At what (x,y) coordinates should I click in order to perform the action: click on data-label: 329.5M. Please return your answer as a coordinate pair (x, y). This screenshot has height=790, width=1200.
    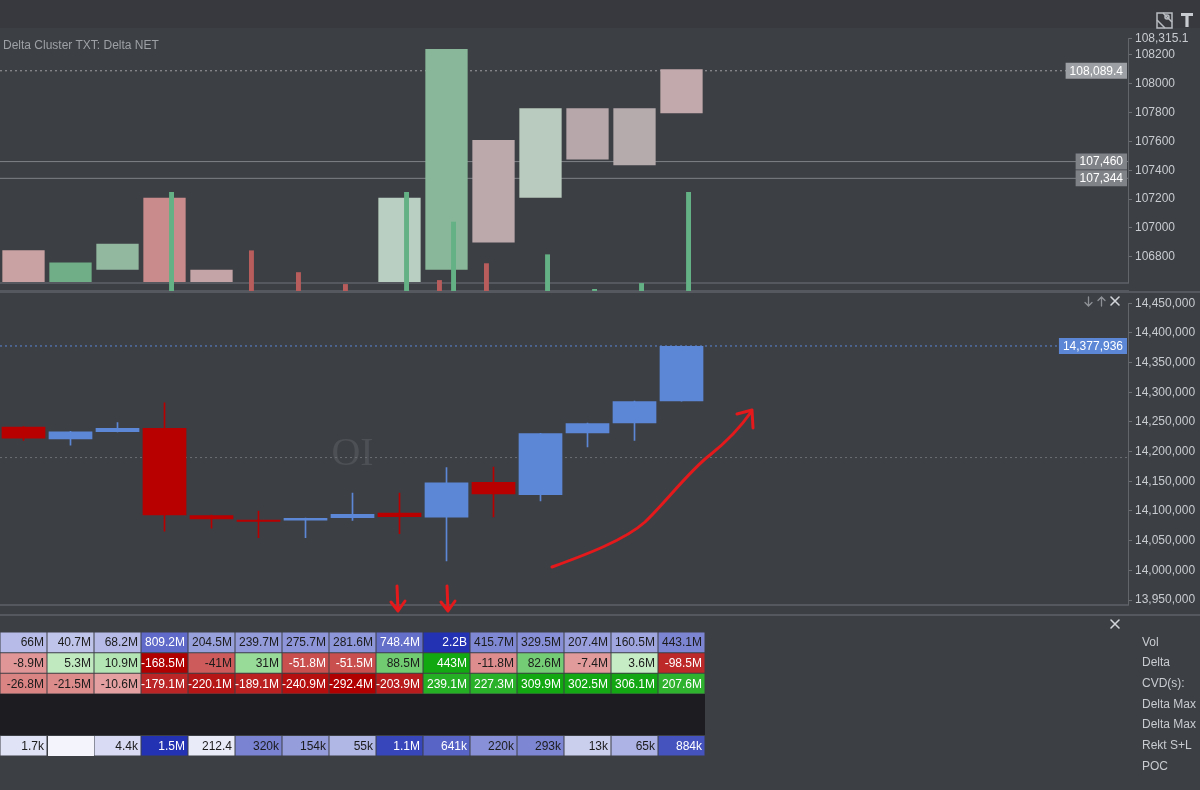
    Looking at the image, I should click on (540, 642).